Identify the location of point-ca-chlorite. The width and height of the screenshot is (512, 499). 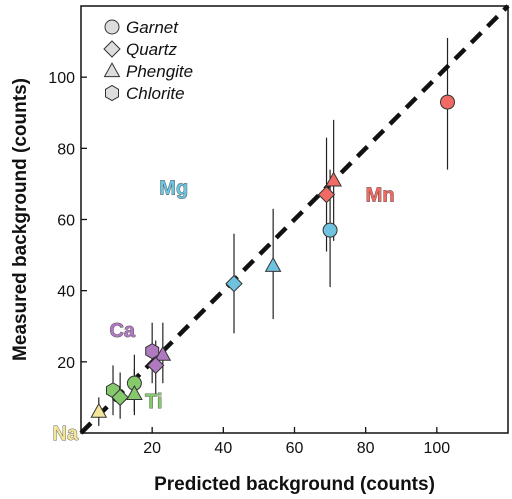
(152, 351).